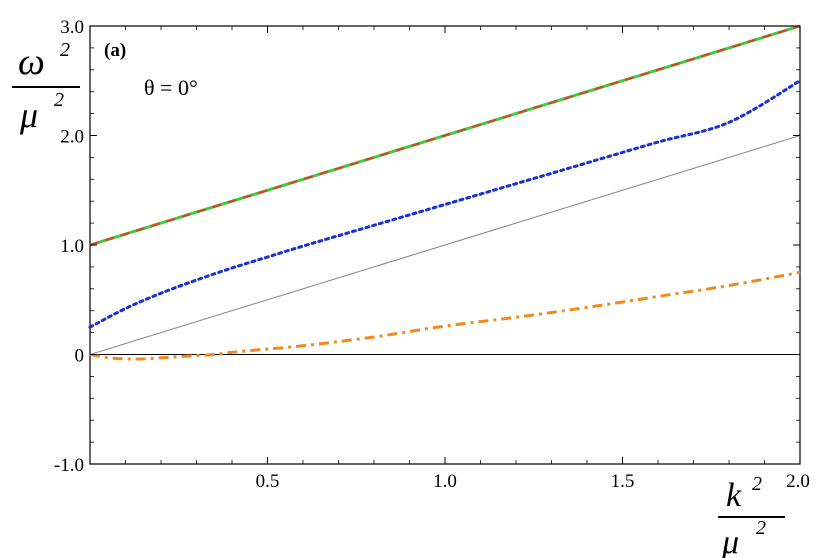 The image size is (829, 558). Describe the element at coordinates (751, 515) in the screenshot. I see `x-axis-label: k 2 μ 2` at that location.